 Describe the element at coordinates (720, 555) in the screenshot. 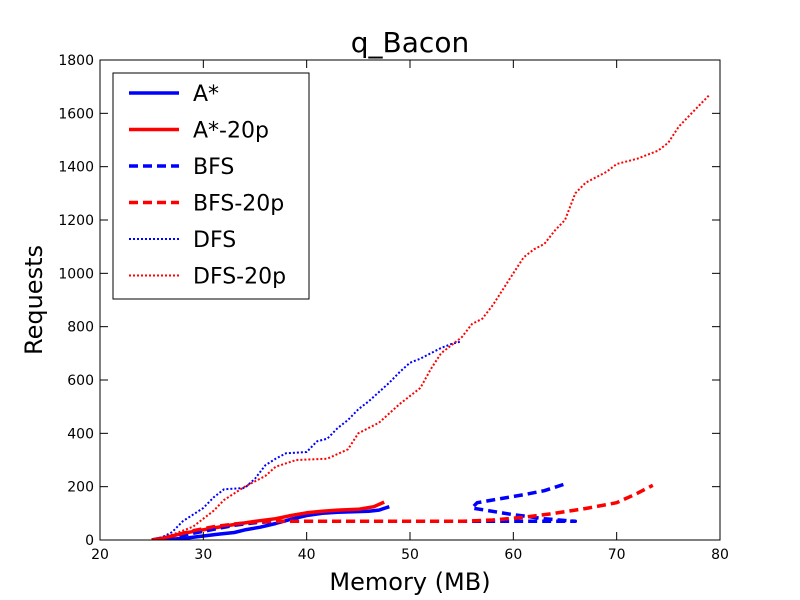

I see `x-tick-label: 80` at that location.